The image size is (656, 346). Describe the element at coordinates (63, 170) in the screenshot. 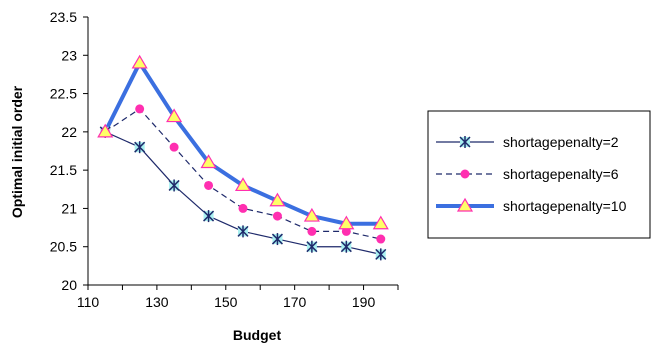

I see `y-tick-label: 21.5` at that location.